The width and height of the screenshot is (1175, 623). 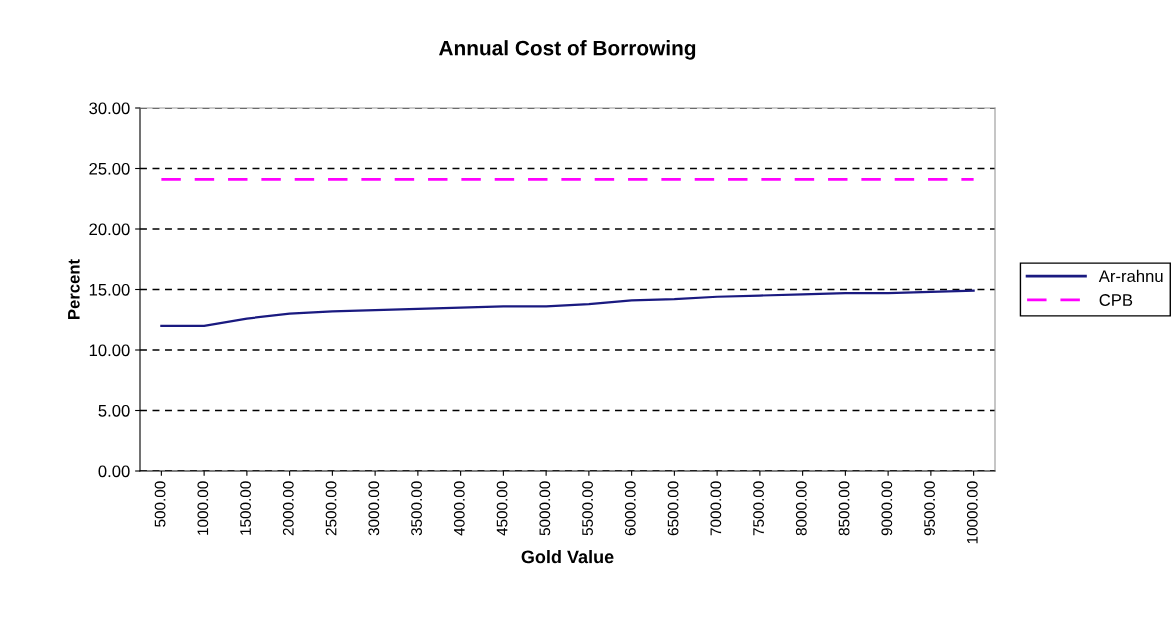 I want to click on x-tick-label: 3500.00, so click(x=416, y=508).